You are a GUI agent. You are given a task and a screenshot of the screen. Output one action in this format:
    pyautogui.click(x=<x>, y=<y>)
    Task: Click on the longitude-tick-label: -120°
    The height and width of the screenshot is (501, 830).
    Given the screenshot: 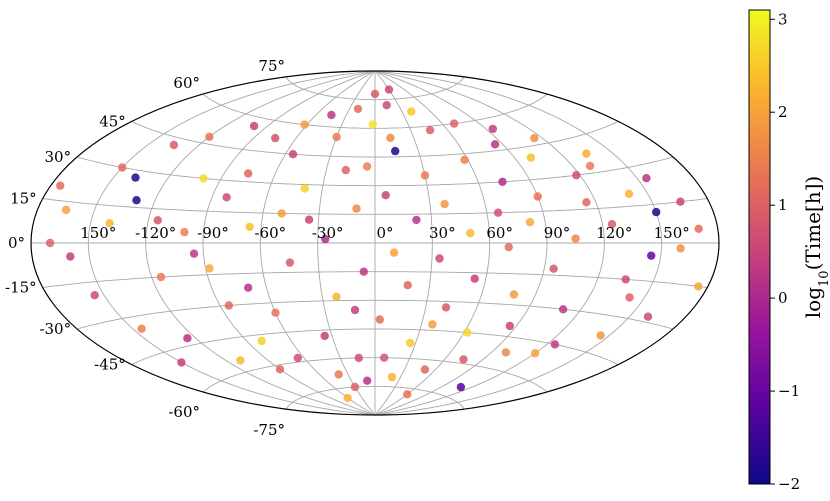 What is the action you would take?
    pyautogui.click(x=155, y=233)
    